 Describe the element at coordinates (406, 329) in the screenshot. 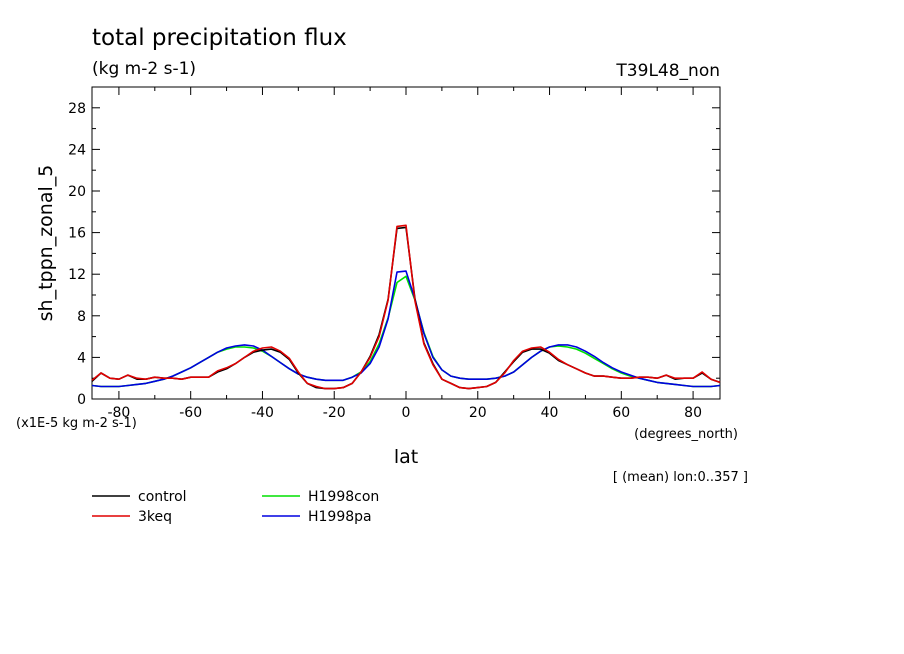

I see `series-line-h1998pa` at that location.